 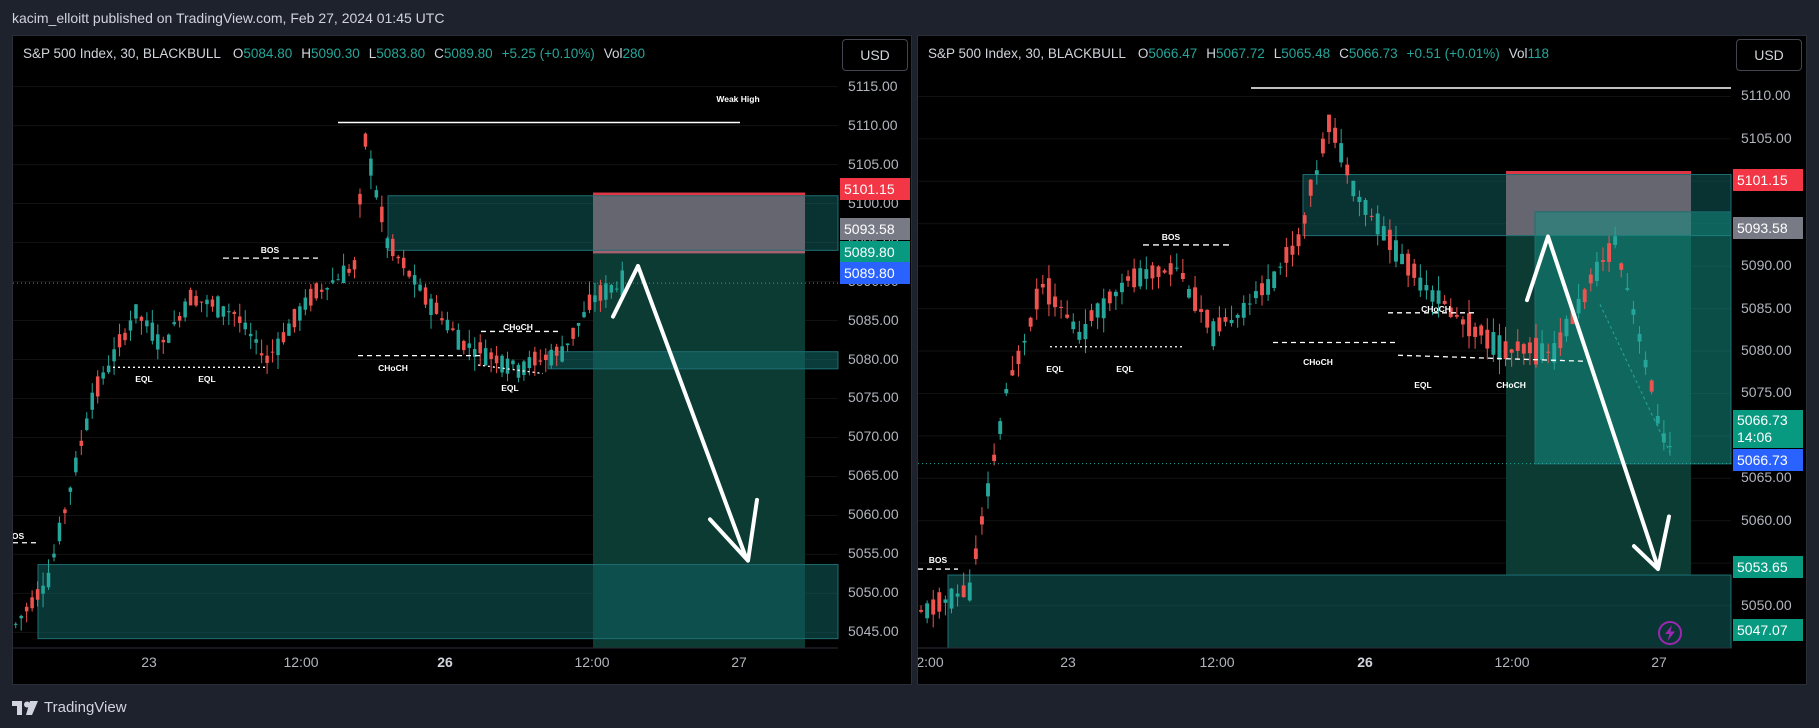 What do you see at coordinates (1762, 630) in the screenshot?
I see `price-label-value: 5047.07` at bounding box center [1762, 630].